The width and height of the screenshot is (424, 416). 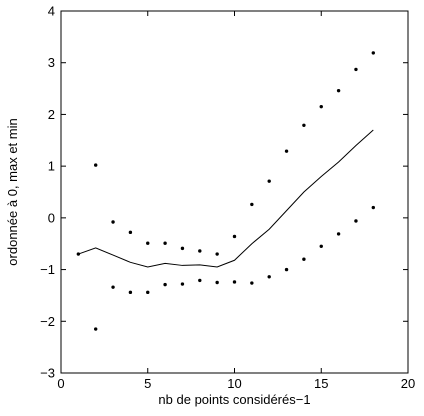 I want to click on x-tick-label: 10, so click(x=234, y=383).